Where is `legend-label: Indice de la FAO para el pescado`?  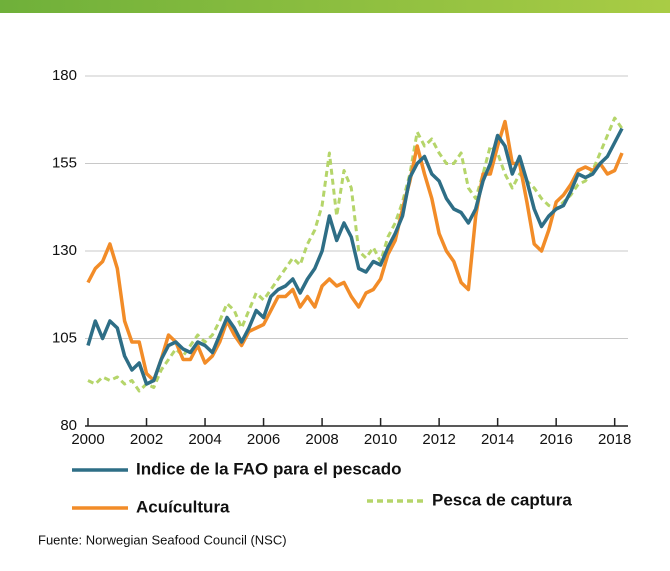 legend-label: Indice de la FAO para el pescado is located at coordinates (268, 468).